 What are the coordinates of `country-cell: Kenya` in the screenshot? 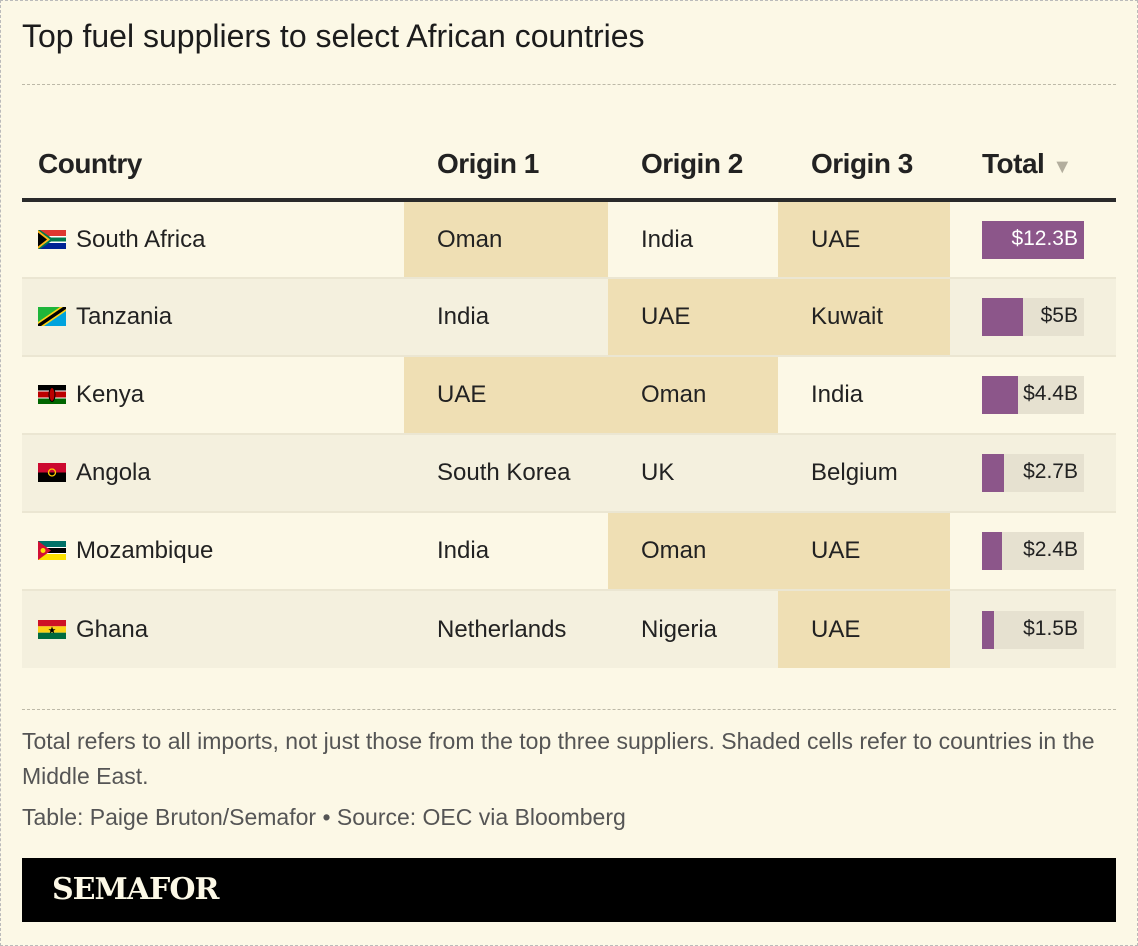 It's located at (213, 394).